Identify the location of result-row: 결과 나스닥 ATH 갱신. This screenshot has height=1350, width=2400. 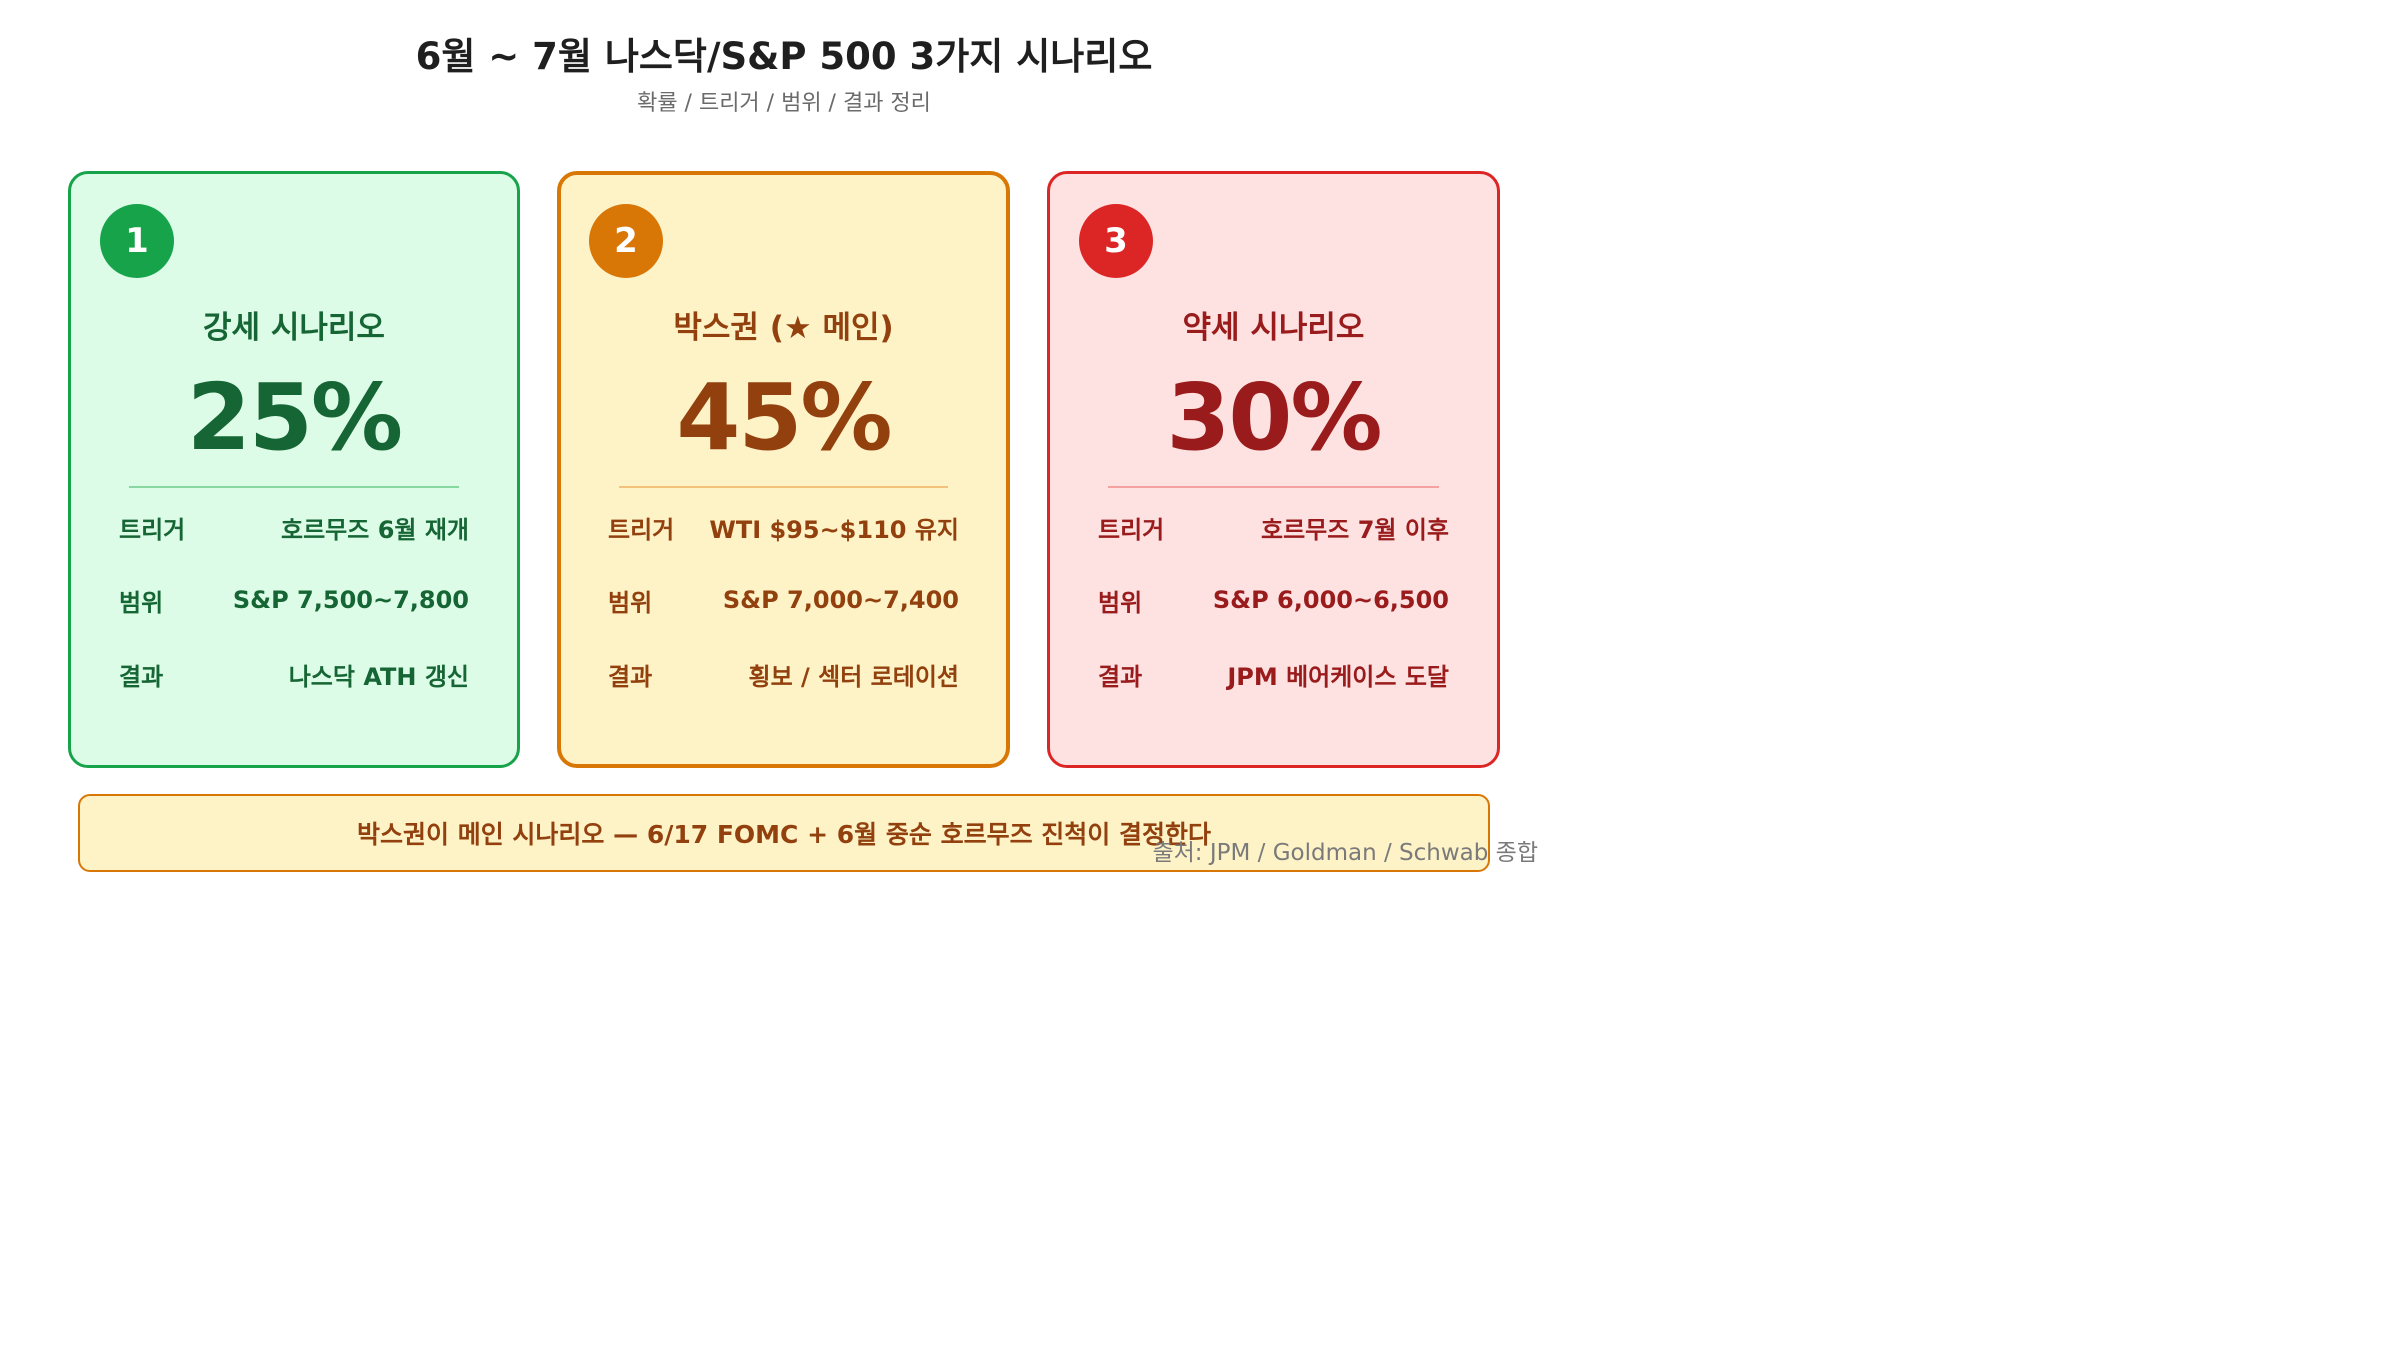
(294, 674).